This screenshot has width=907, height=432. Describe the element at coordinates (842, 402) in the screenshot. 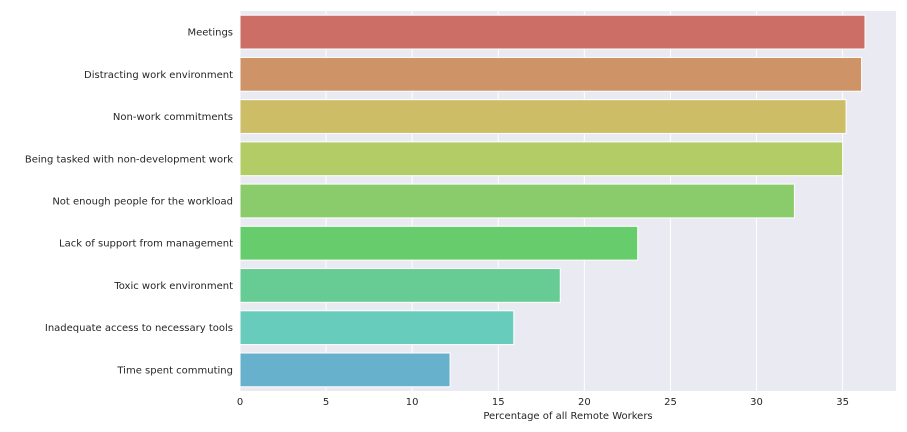

I see `x-tick-label: 35` at that location.